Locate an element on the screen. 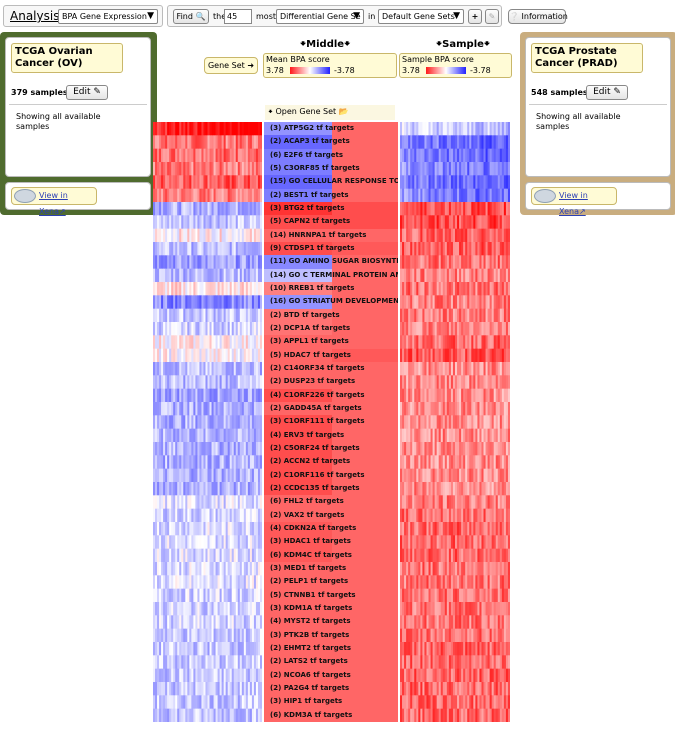 The image size is (675, 731). gene-set-button: Gene Set ➜ is located at coordinates (231, 65).